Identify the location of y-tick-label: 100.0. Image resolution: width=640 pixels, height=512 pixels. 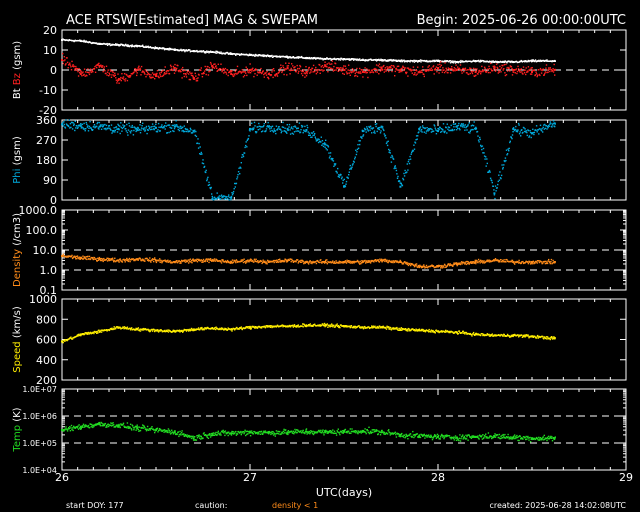
(42, 230).